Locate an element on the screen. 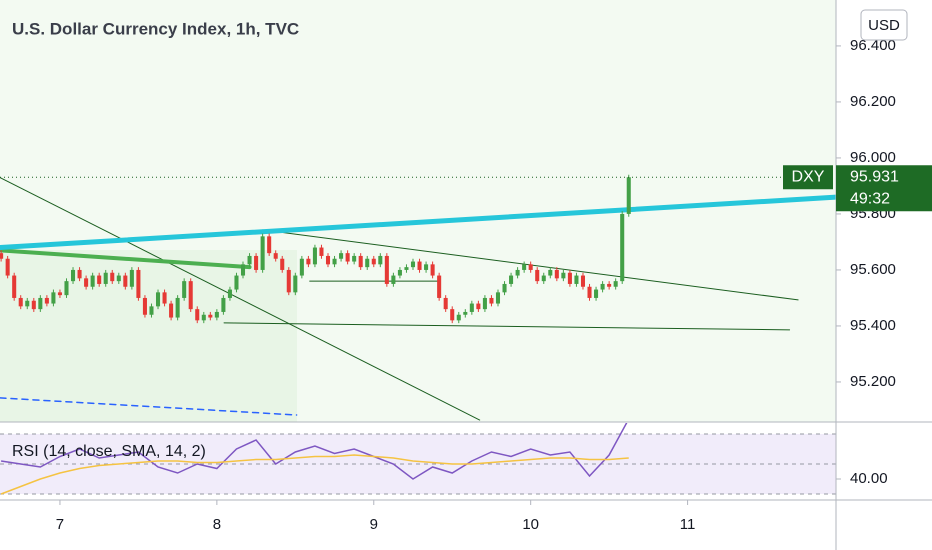  symbol-box is located at coordinates (808, 177).